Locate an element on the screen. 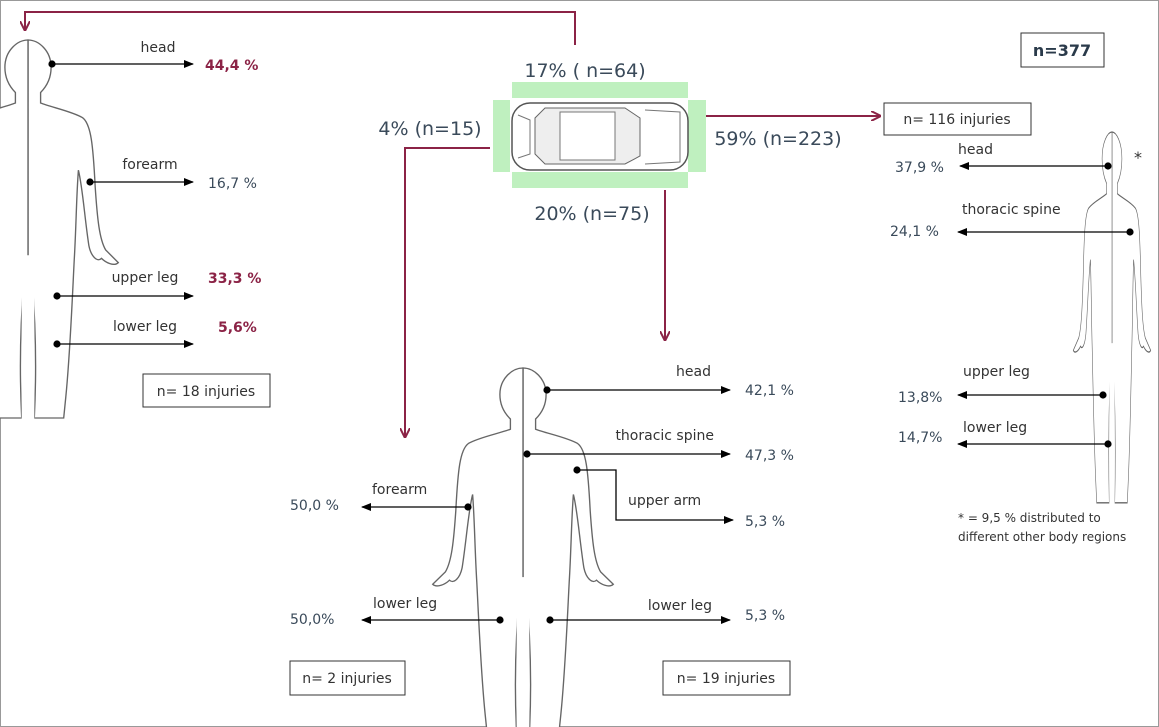 The height and width of the screenshot is (727, 1159). injury-count: n= 18 injuries is located at coordinates (206, 392).